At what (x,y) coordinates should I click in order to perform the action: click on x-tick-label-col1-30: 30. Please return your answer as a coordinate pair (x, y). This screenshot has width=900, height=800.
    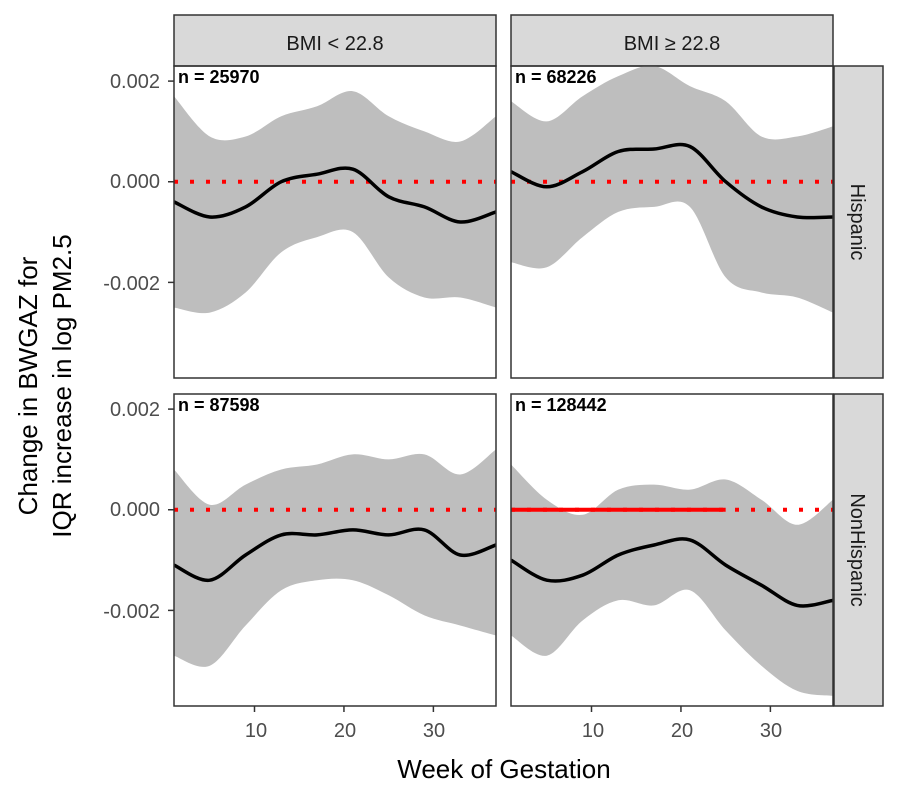
    Looking at the image, I should click on (434, 731).